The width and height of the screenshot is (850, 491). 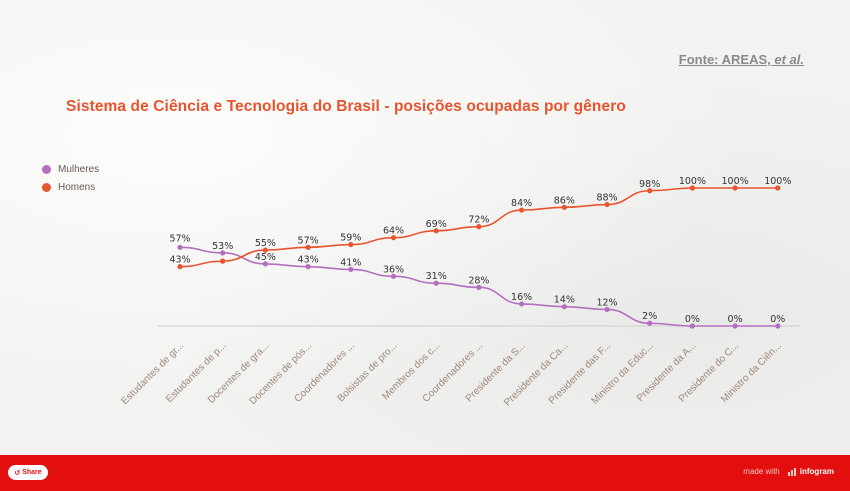 I want to click on legend-item-mulheres: Mulheres, so click(x=70, y=169).